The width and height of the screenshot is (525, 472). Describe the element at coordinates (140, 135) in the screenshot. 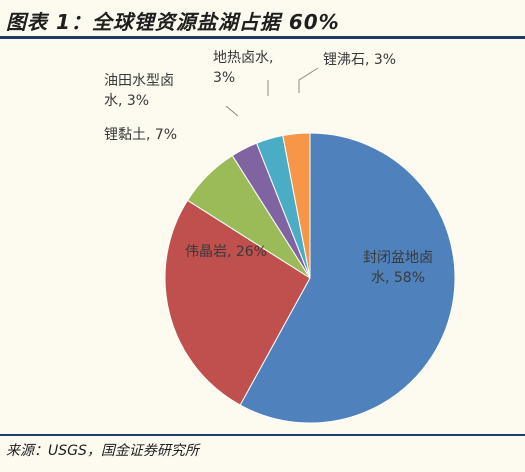

I see `slice-label: 锂黏土, 7%` at that location.